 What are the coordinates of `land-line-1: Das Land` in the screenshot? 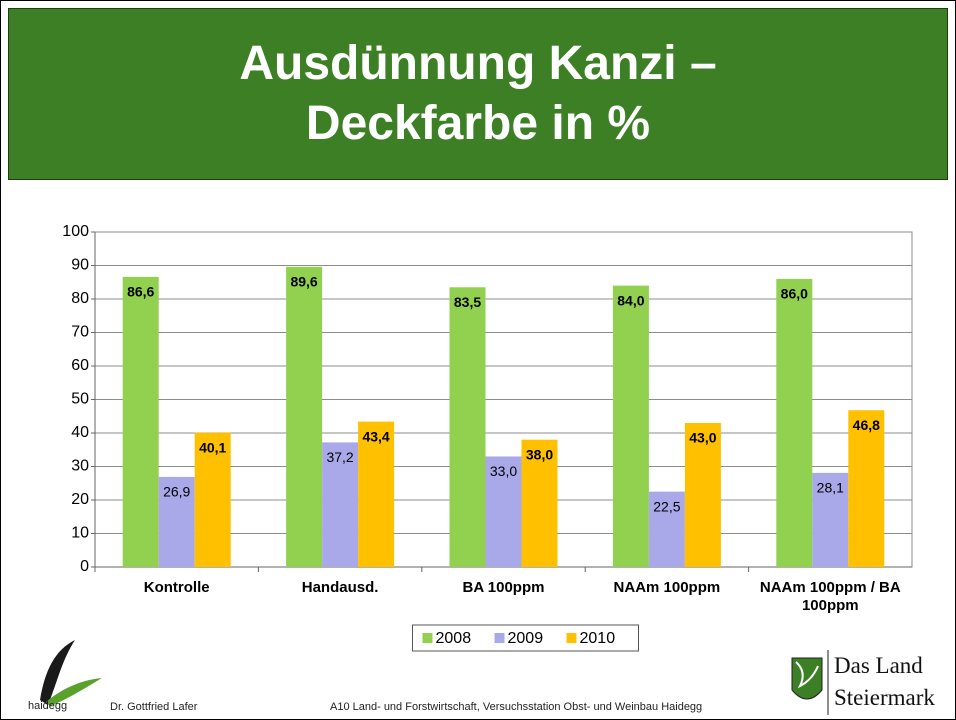 It's located at (878, 665).